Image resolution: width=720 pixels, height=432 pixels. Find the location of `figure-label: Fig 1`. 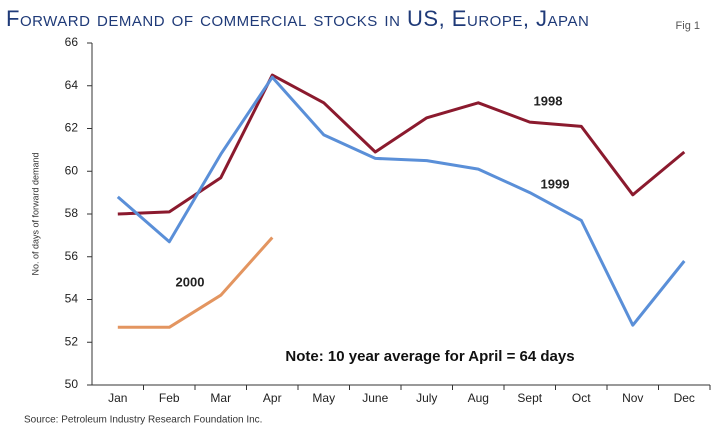

figure-label: Fig 1 is located at coordinates (688, 26).